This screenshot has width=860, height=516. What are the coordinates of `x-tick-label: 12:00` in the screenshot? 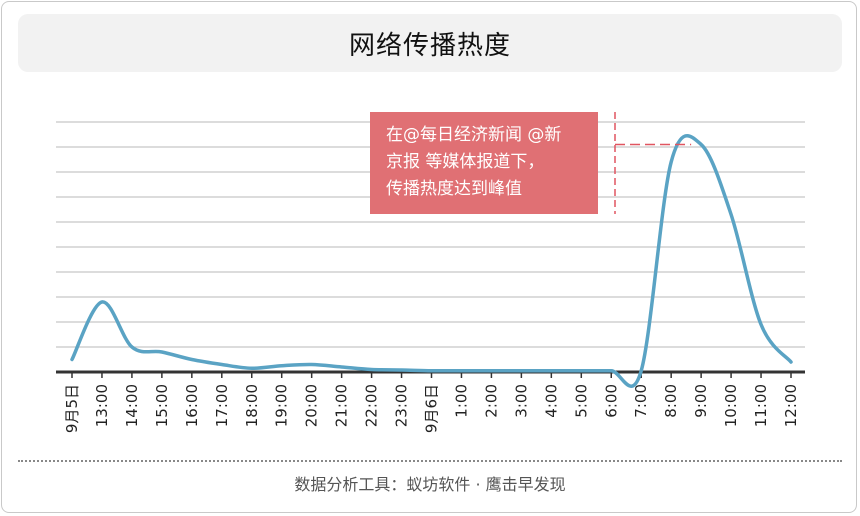 It's located at (791, 405).